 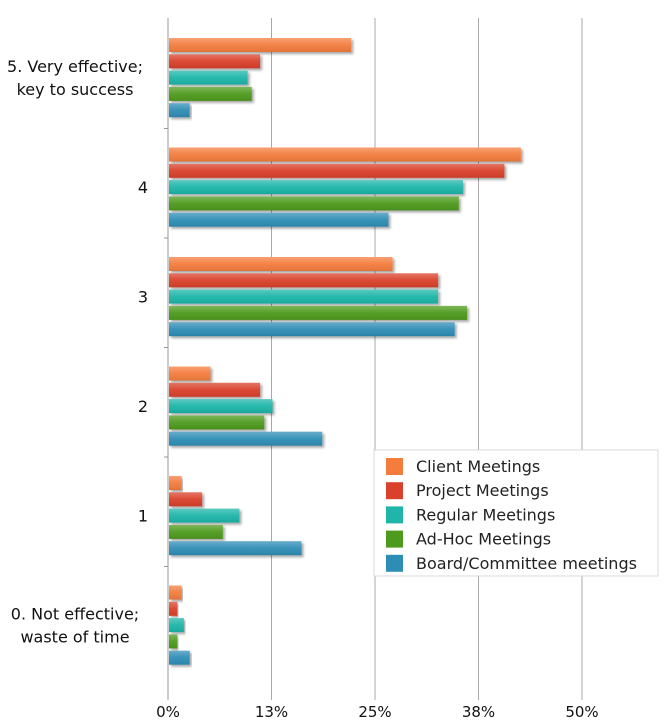 I want to click on x-tick-label: 38%, so click(x=478, y=712).